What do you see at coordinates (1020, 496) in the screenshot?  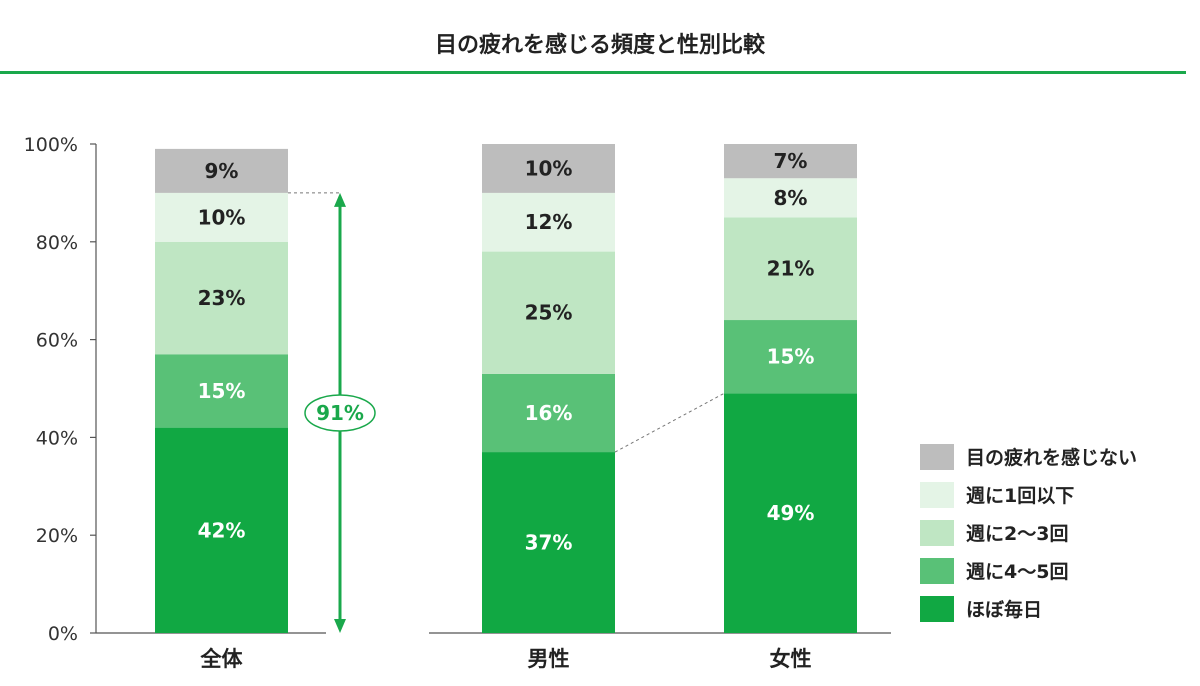 I see `legend-label: 週に1回以下` at bounding box center [1020, 496].